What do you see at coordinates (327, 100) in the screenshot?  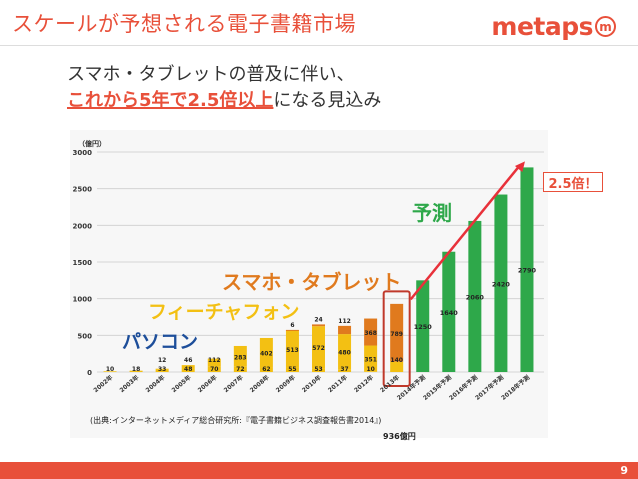 I see `subtitle-rest: になる見込み` at bounding box center [327, 100].